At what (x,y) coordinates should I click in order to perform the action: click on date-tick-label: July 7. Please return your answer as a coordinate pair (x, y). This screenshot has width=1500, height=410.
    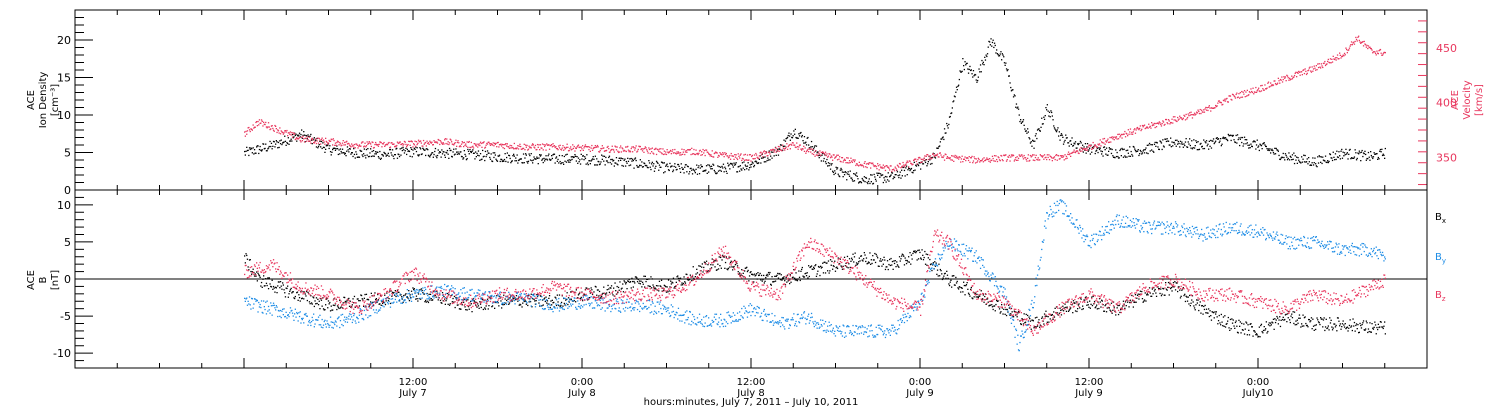
    Looking at the image, I should click on (412, 393).